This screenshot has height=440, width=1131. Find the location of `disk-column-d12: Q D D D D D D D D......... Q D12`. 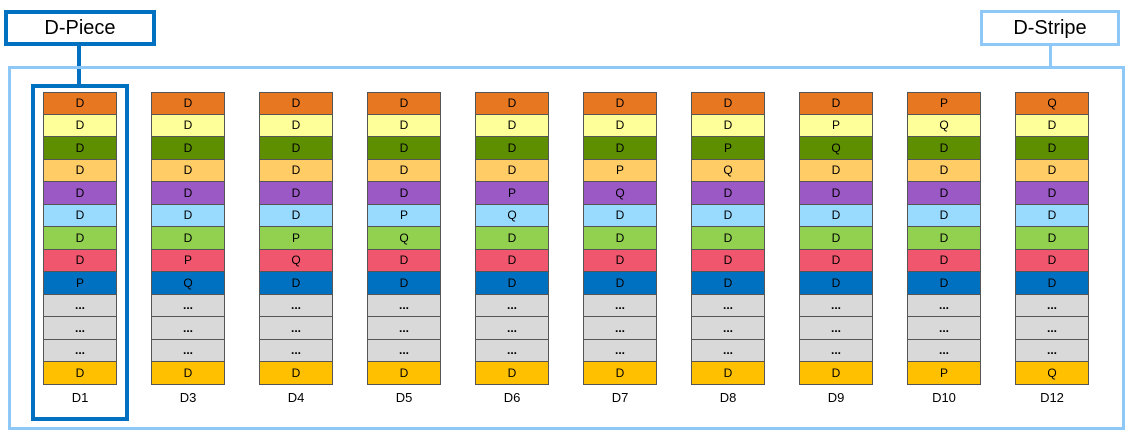

disk-column-d12: Q D D D D D D D D......... Q D12 is located at coordinates (1052, 248).